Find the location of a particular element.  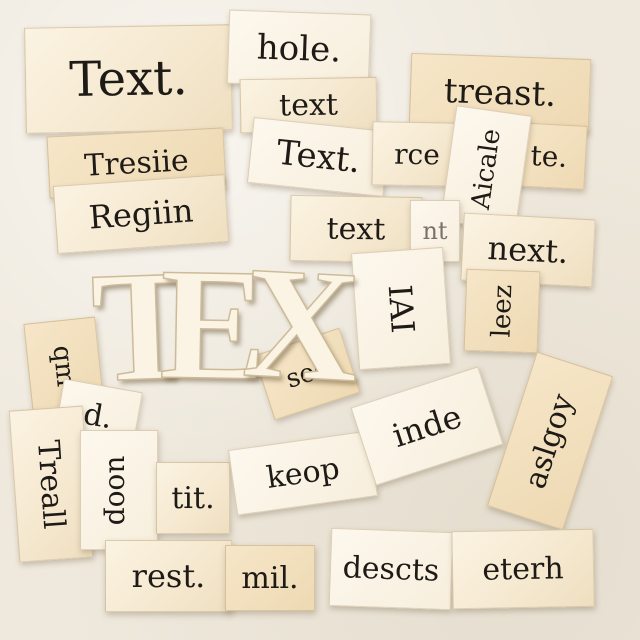

word-card-inde: inde is located at coordinates (427, 426).